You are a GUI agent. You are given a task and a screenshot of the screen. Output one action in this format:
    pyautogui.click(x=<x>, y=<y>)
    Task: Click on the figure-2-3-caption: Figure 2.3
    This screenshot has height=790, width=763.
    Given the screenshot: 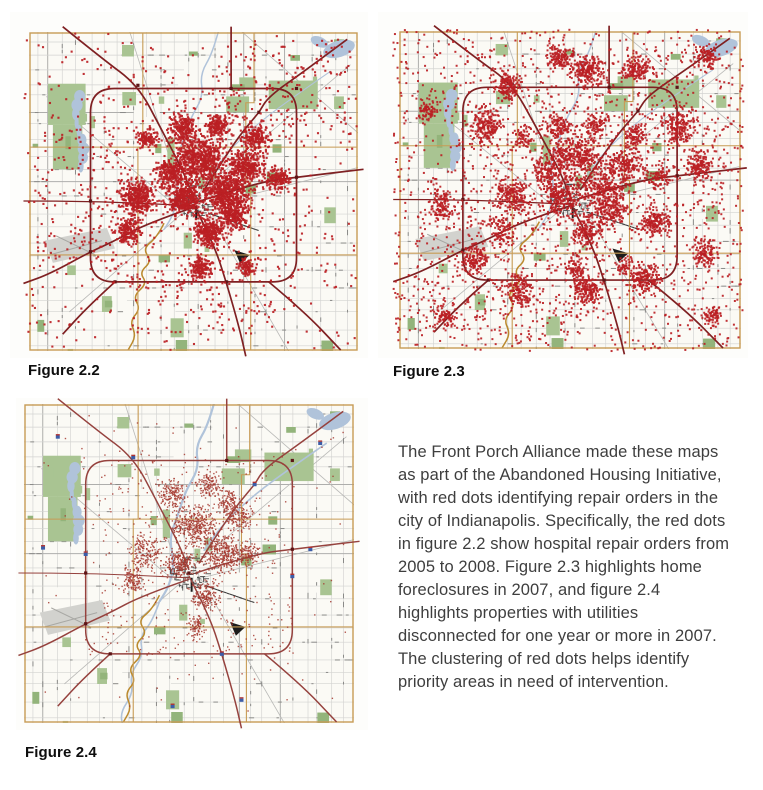 What is the action you would take?
    pyautogui.click(x=429, y=371)
    